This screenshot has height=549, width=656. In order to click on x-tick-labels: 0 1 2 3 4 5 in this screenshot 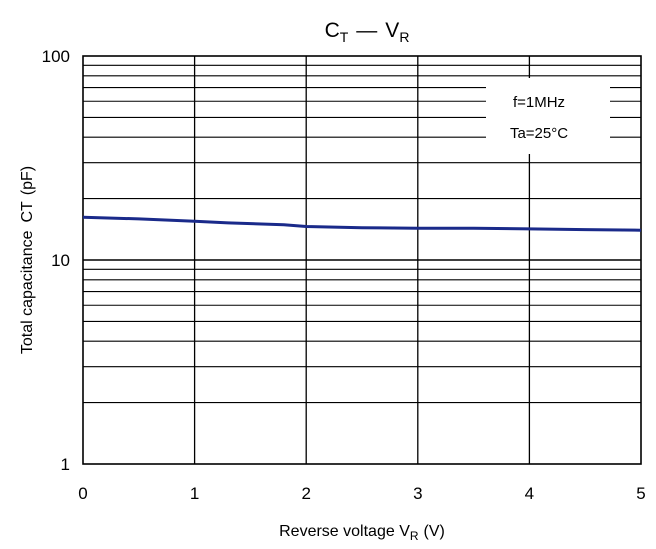, I will do `click(361, 493)`.